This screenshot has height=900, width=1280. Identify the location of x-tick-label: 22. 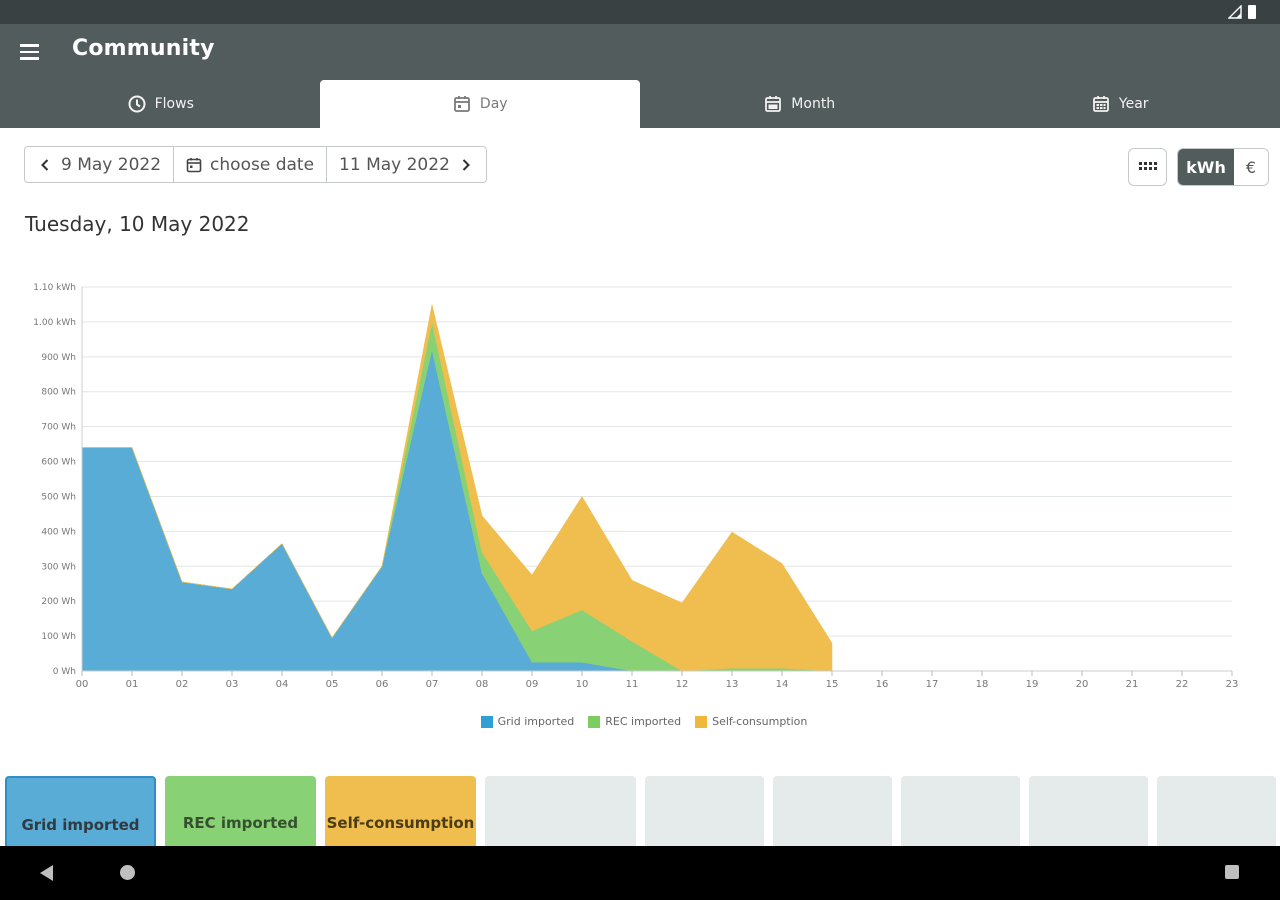
(1182, 684).